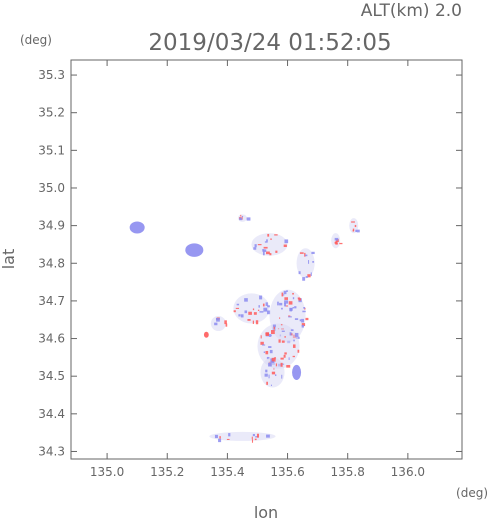 Image resolution: width=491 pixels, height=521 pixels. I want to click on y-tick-label: 34.5, so click(51, 376).